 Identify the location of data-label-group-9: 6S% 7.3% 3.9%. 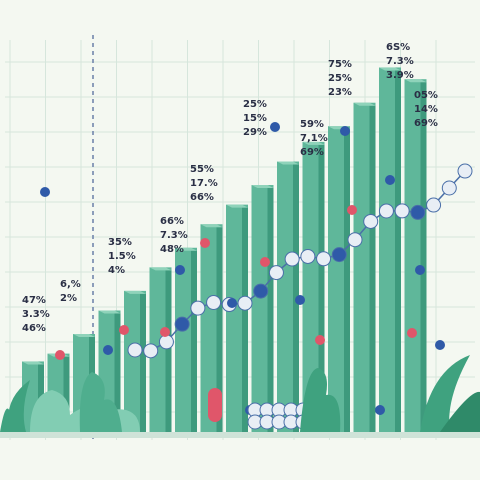
(400, 61).